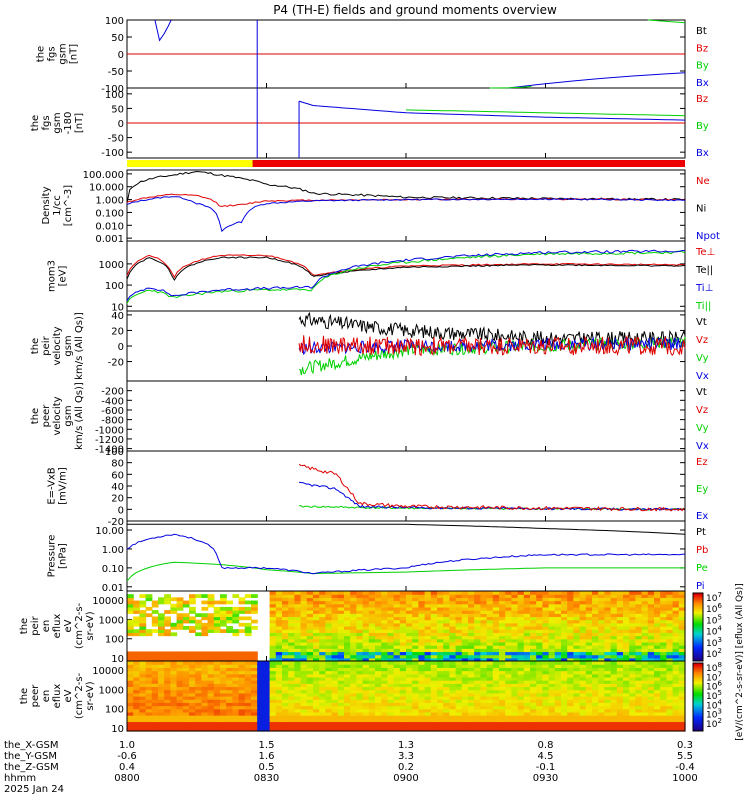 The width and height of the screenshot is (750, 800). Describe the element at coordinates (117, 499) in the screenshot. I see `y-tick-label: 20` at that location.